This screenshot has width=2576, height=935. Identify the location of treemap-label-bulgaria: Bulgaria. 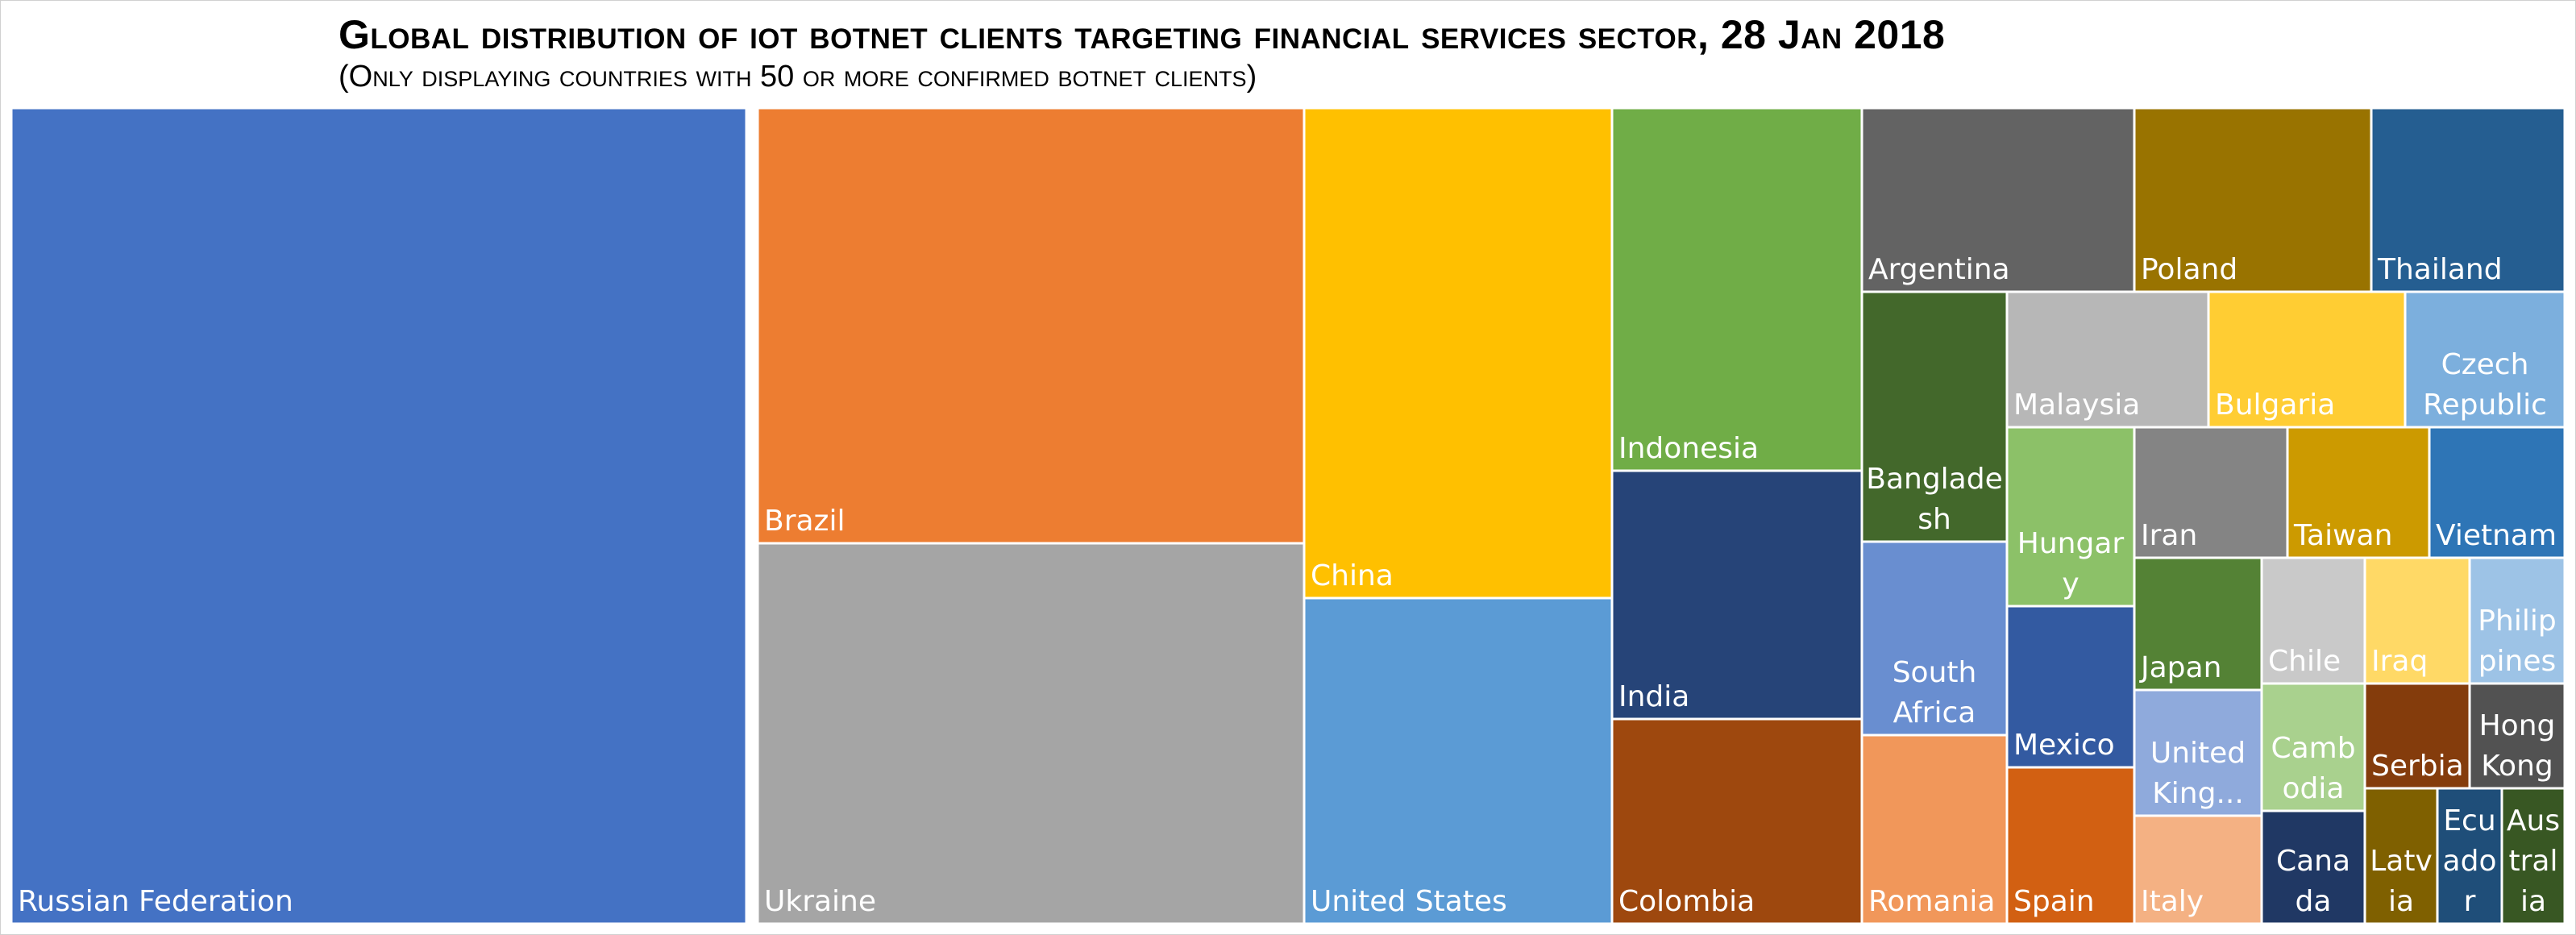
(2275, 405).